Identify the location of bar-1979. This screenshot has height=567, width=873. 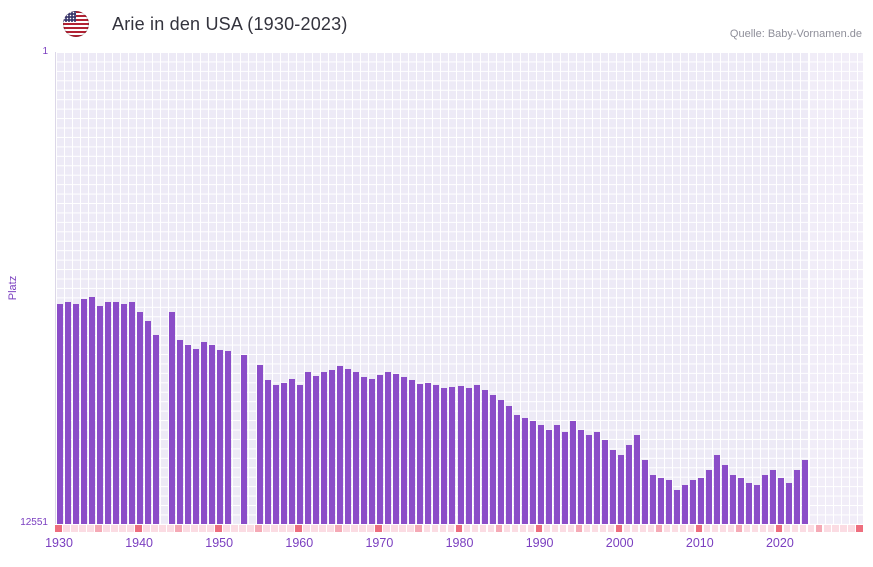
(452, 455).